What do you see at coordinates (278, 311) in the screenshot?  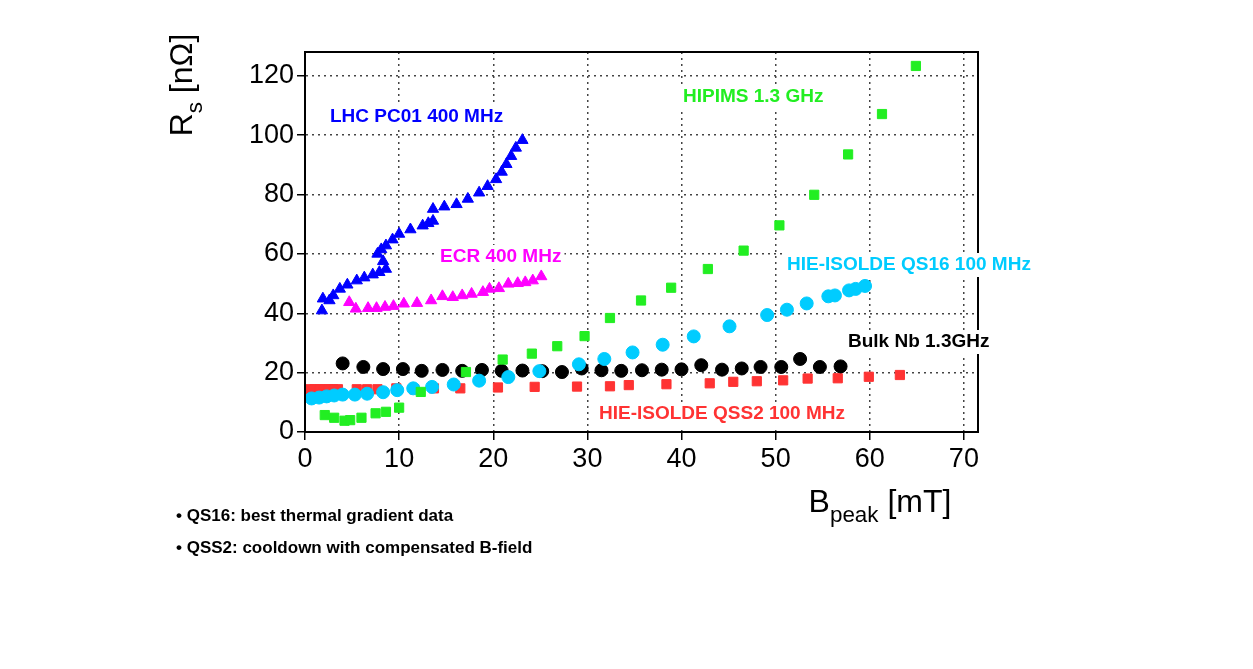 I see `y-tick-label: 40` at bounding box center [278, 311].